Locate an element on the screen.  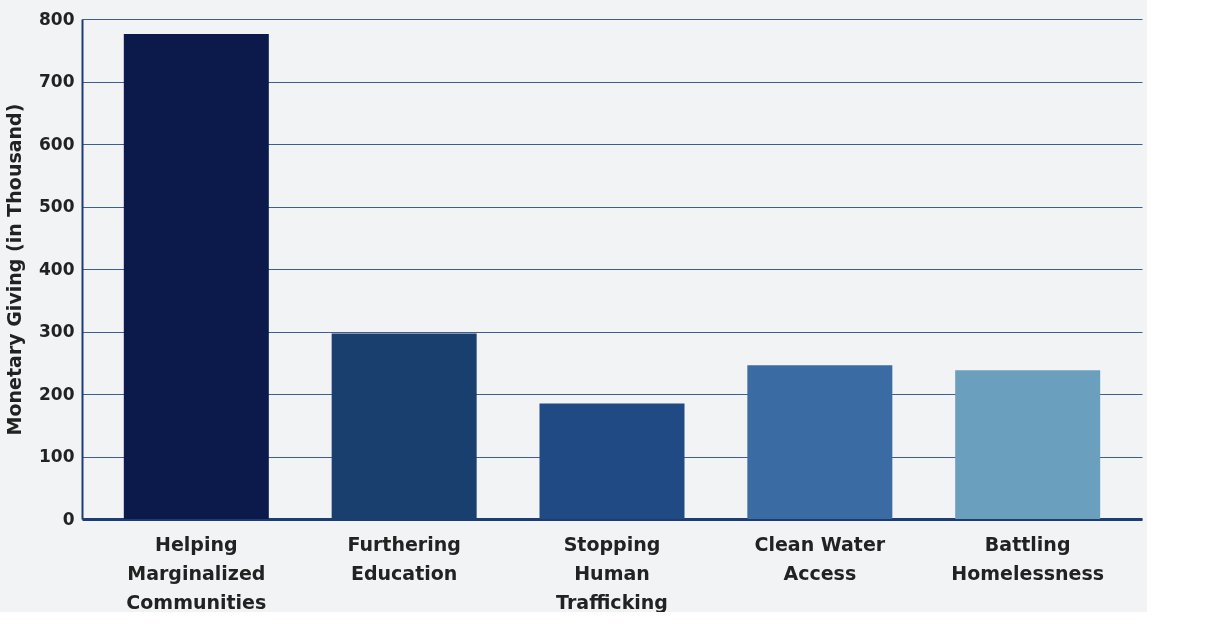
x-tick-label: Furthering Education is located at coordinates (404, 558).